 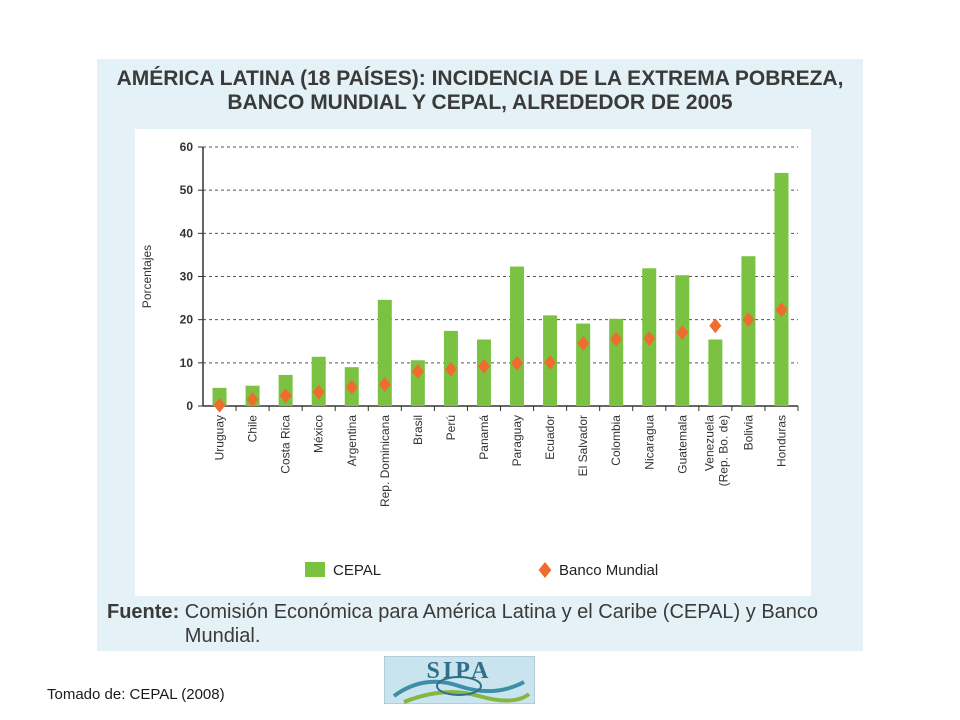 What do you see at coordinates (608, 570) in the screenshot?
I see `legend-label-banco-mundial: Banco Mundial` at bounding box center [608, 570].